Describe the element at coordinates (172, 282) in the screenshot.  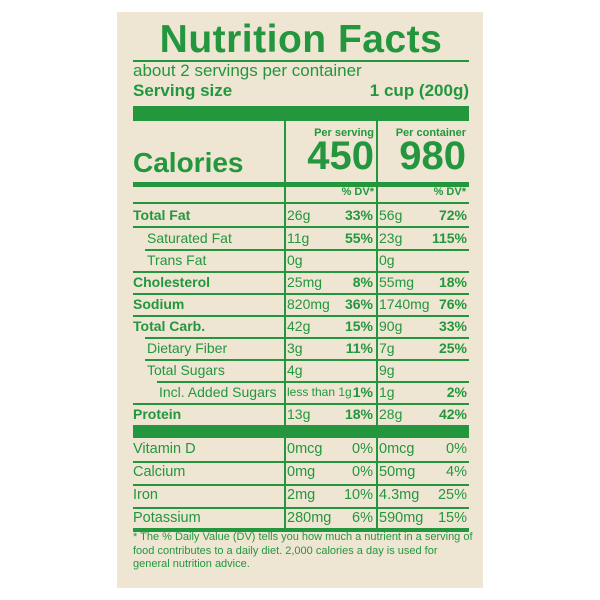
I see `nutrient-name: Cholesterol` at that location.